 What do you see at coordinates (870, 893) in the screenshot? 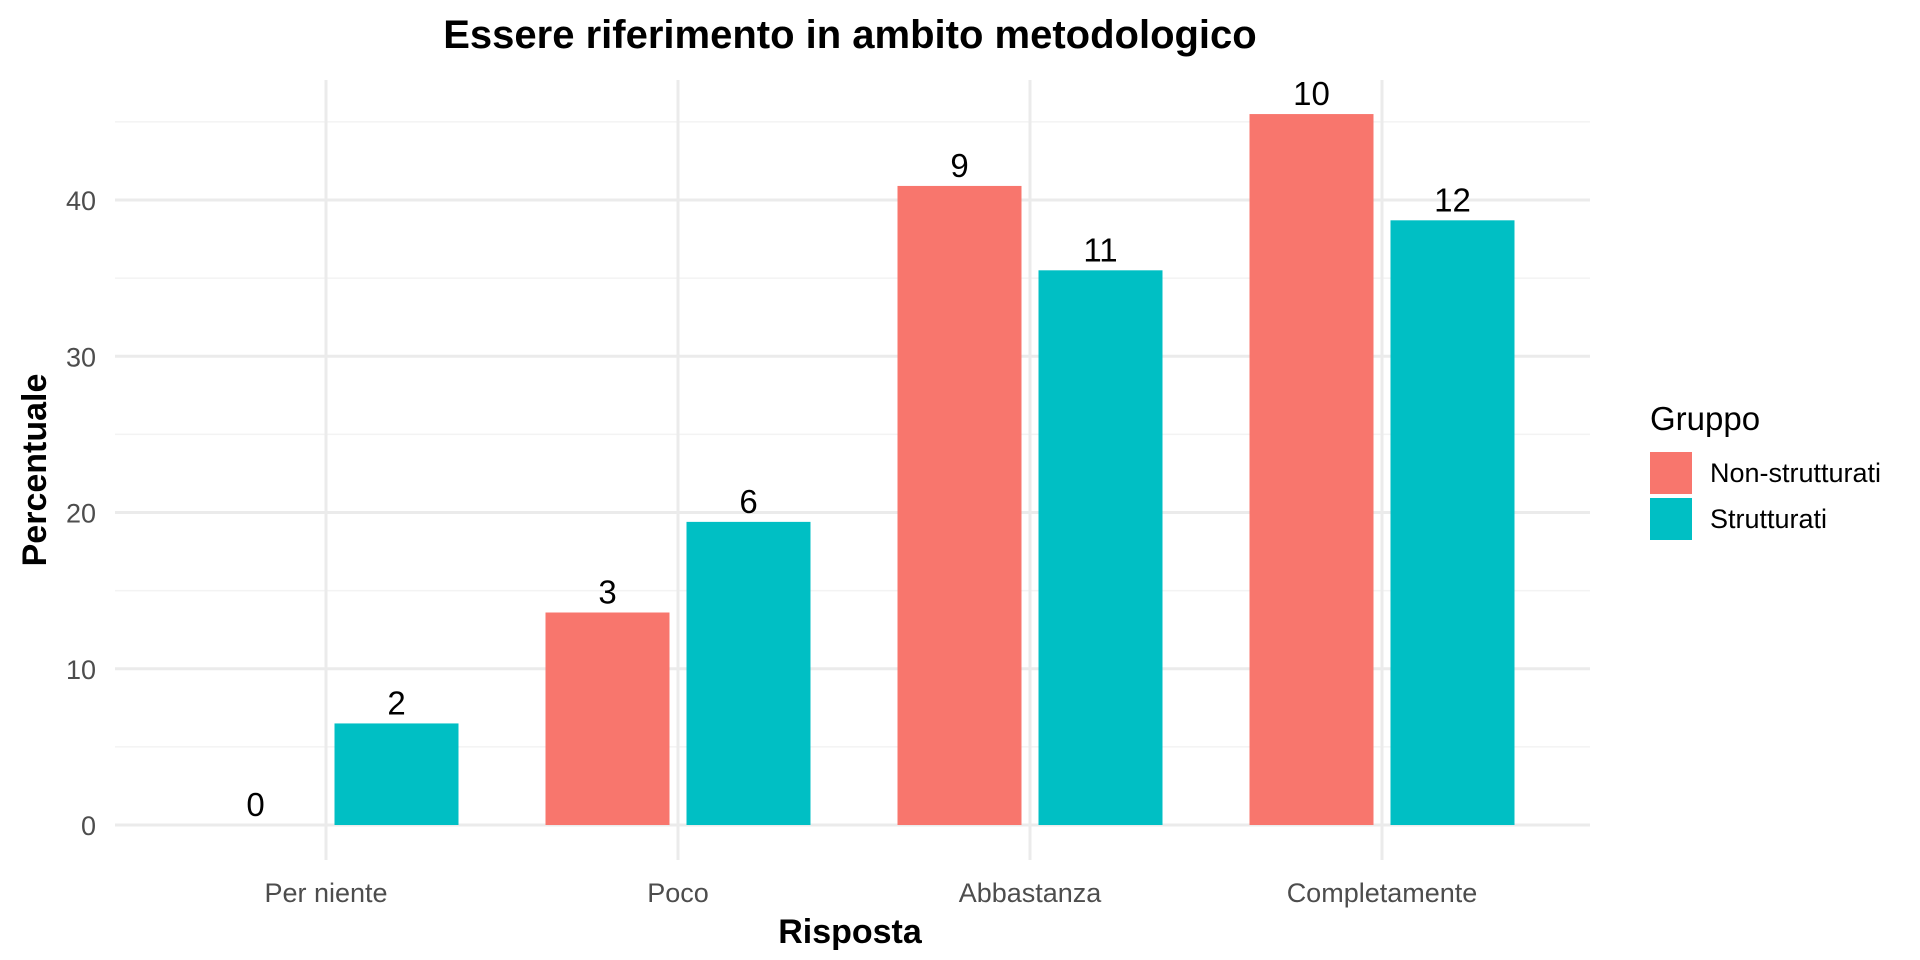
I see `x-axis-ticks: Per niente Poco Abbastanza Completamente` at bounding box center [870, 893].